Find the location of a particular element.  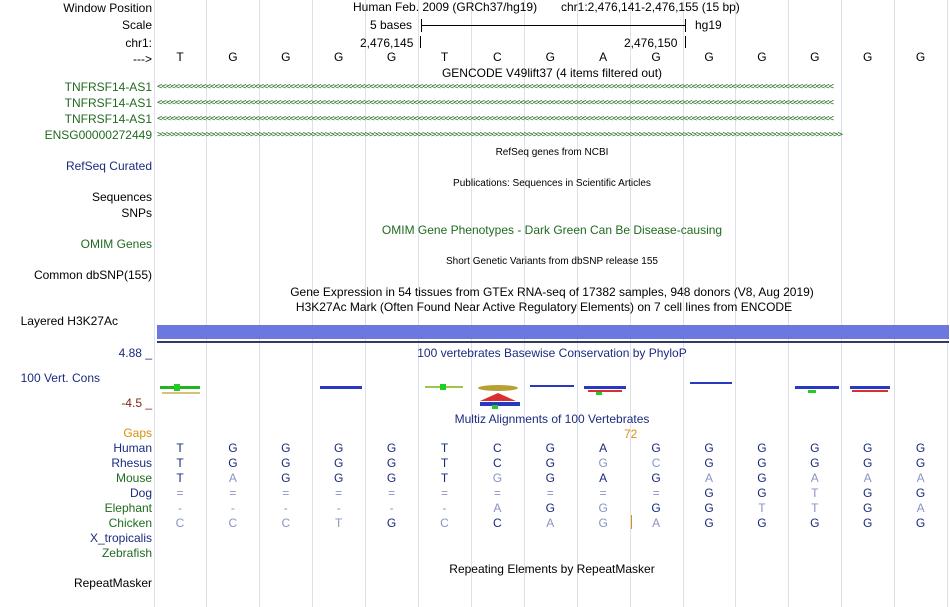

alignment-base-rhesus: C is located at coordinates (497, 463).